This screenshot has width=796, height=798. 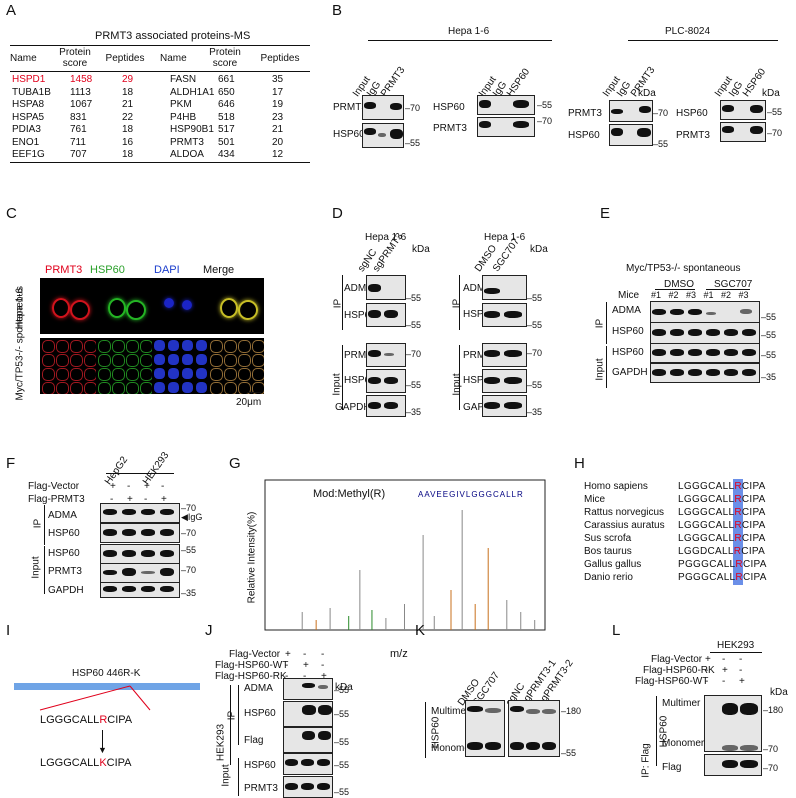 What do you see at coordinates (226, 117) in the screenshot?
I see `ms-cell-score: 518` at bounding box center [226, 117].